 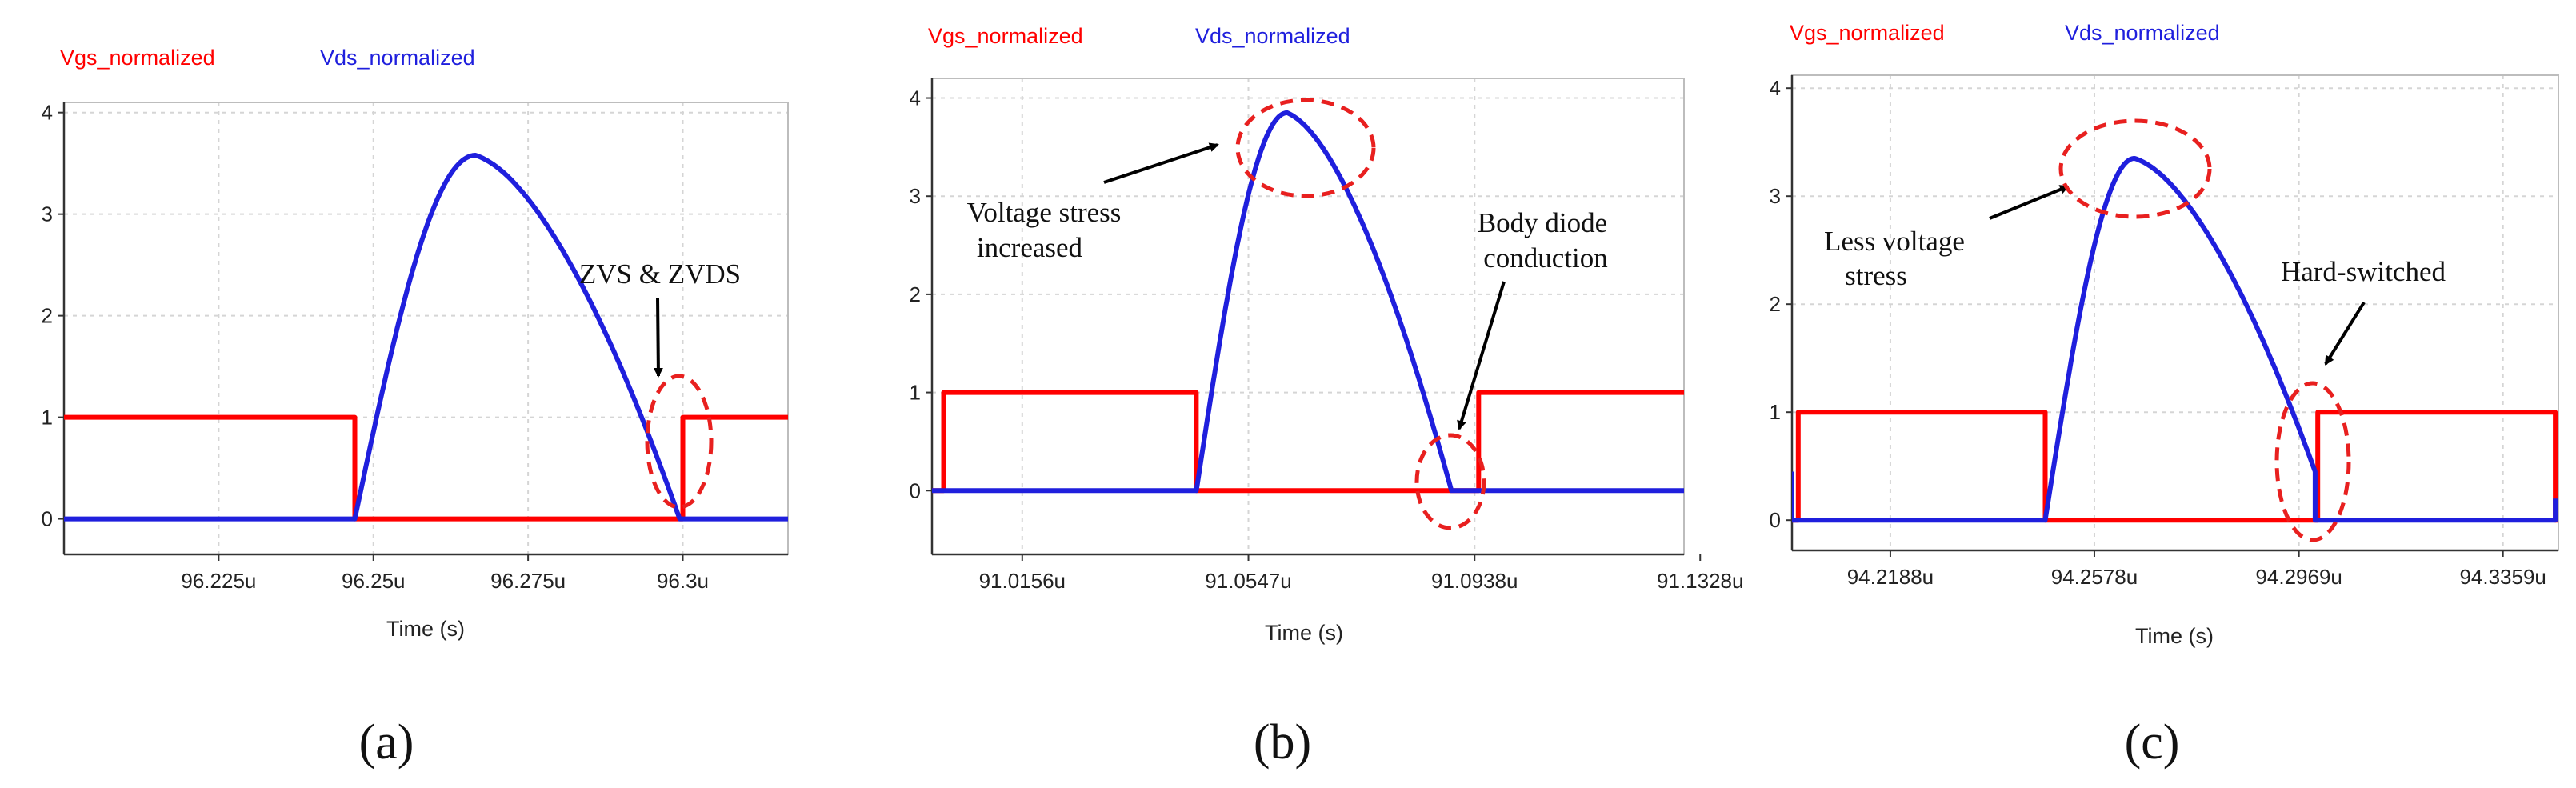 I want to click on x-tick-label: 91.1328u, so click(x=1700, y=581).